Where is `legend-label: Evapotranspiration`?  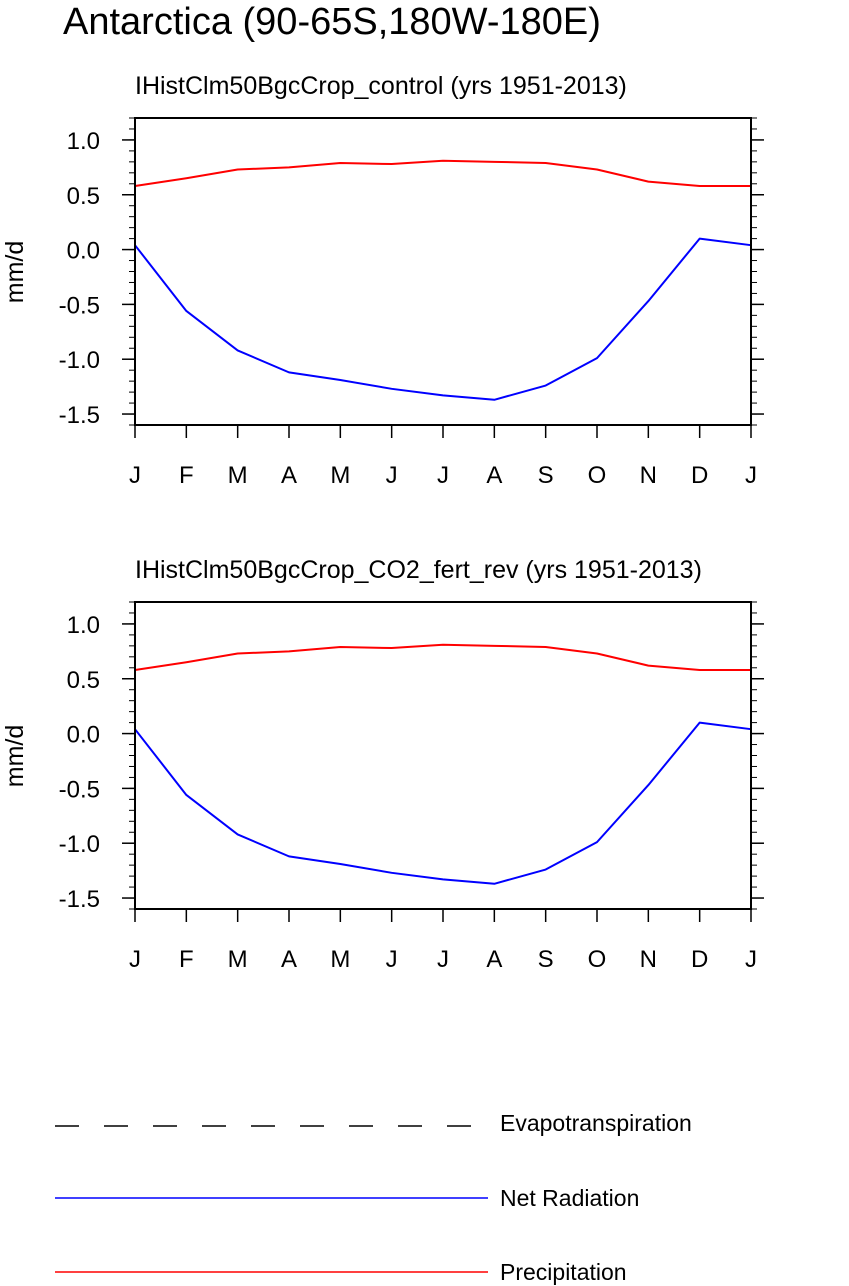
legend-label: Evapotranspiration is located at coordinates (596, 1123).